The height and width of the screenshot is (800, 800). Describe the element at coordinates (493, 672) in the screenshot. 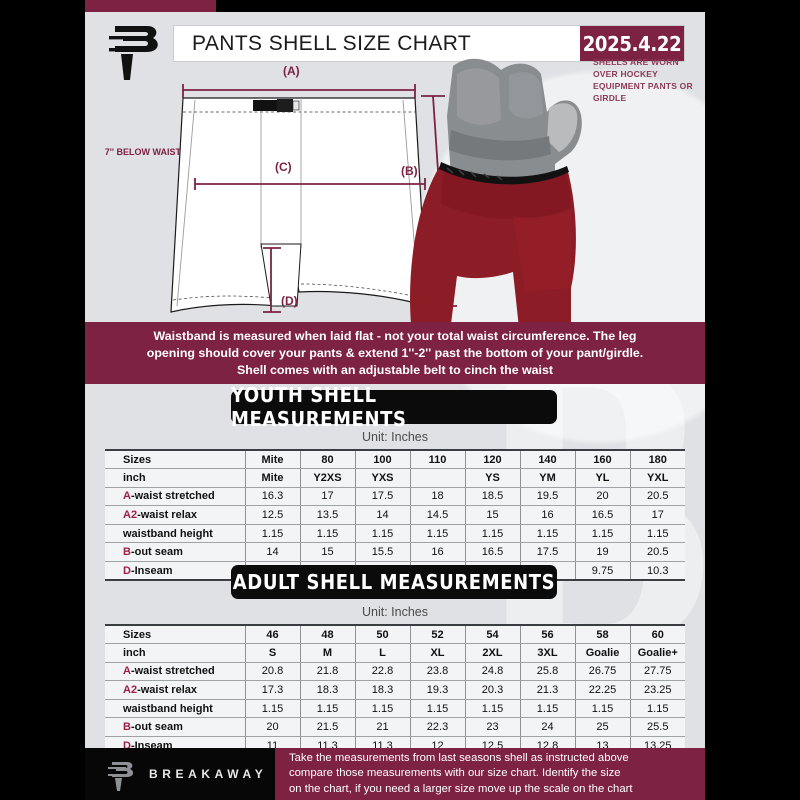

I see `adult-cell: 24.8` at that location.